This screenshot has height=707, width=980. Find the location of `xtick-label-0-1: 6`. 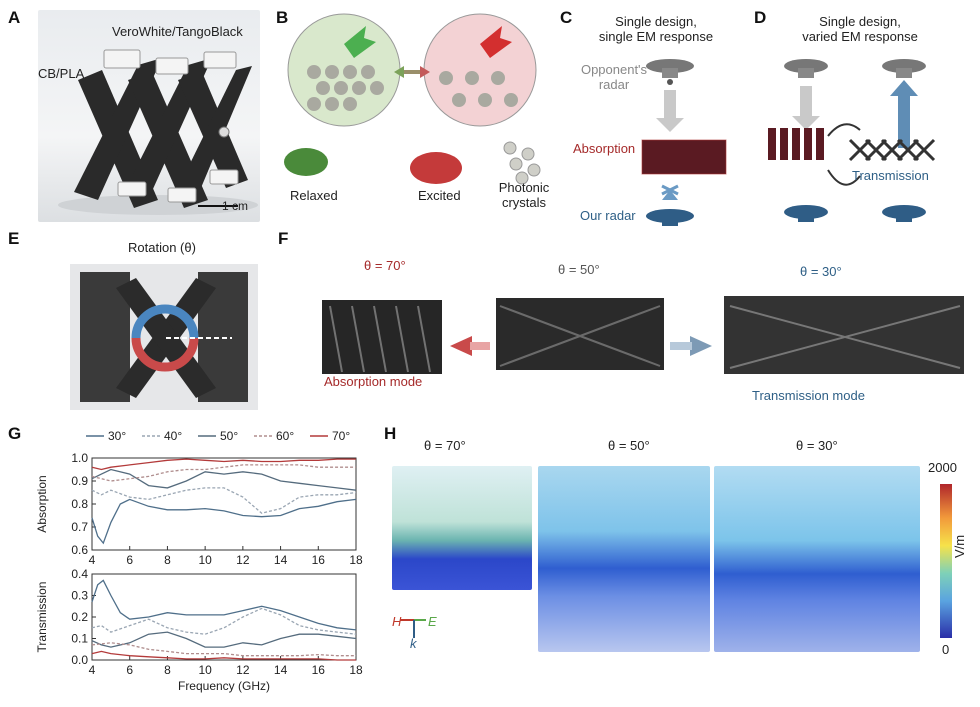

xtick-label-0-1: 6 is located at coordinates (129, 560).